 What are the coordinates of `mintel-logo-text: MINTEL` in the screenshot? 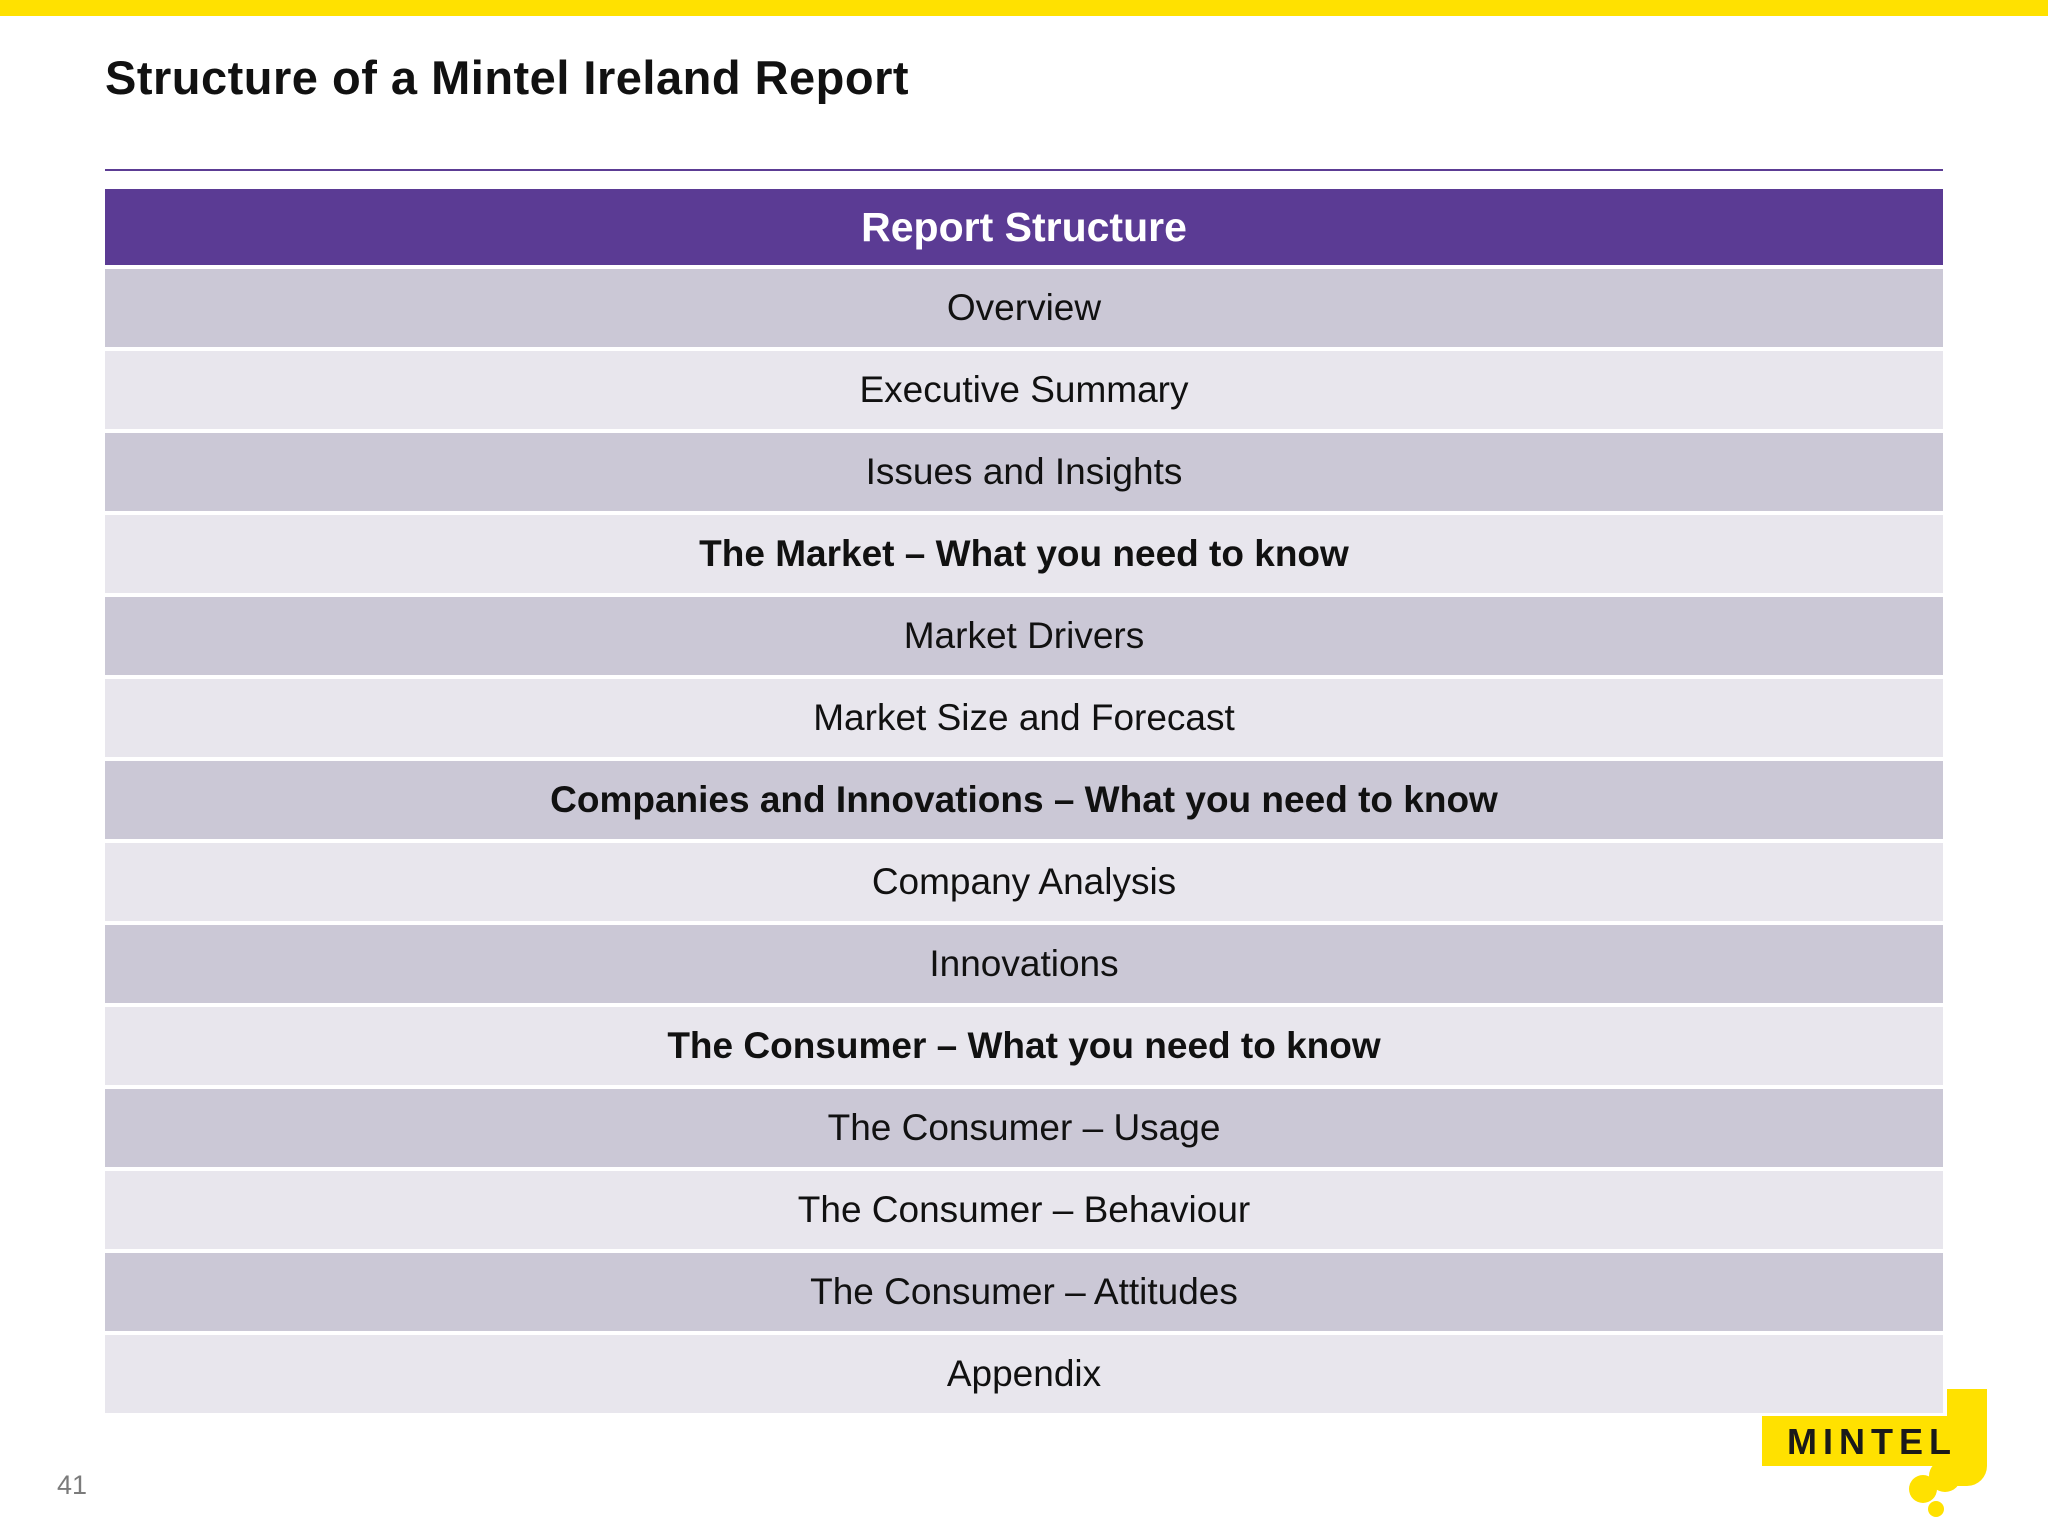 It's located at (1872, 1441).